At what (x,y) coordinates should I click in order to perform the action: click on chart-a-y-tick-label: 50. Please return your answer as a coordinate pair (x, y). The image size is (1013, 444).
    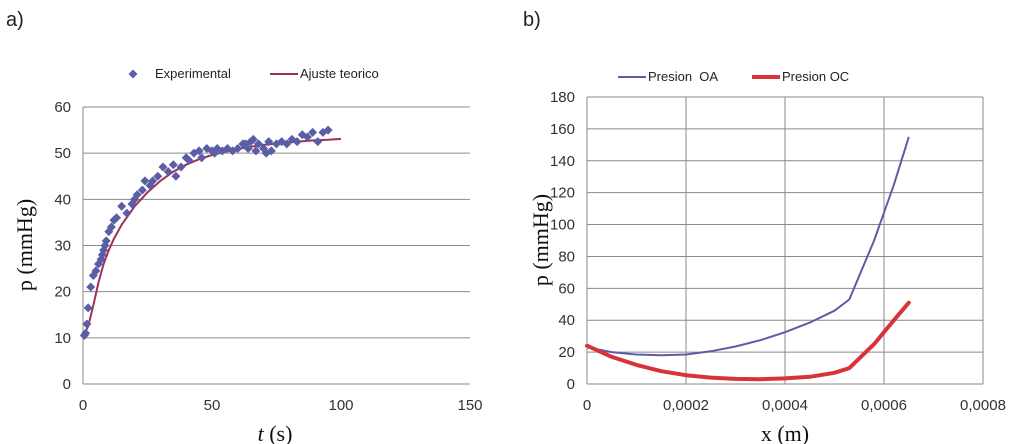
    Looking at the image, I should click on (62, 153).